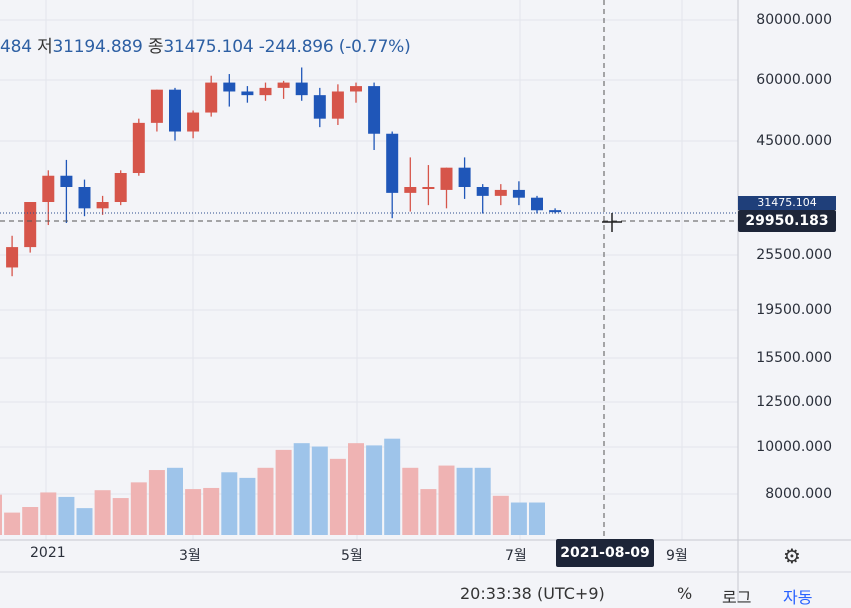 The height and width of the screenshot is (608, 851). Describe the element at coordinates (296, 47) in the screenshot. I see `legend-change: -244.896` at that location.